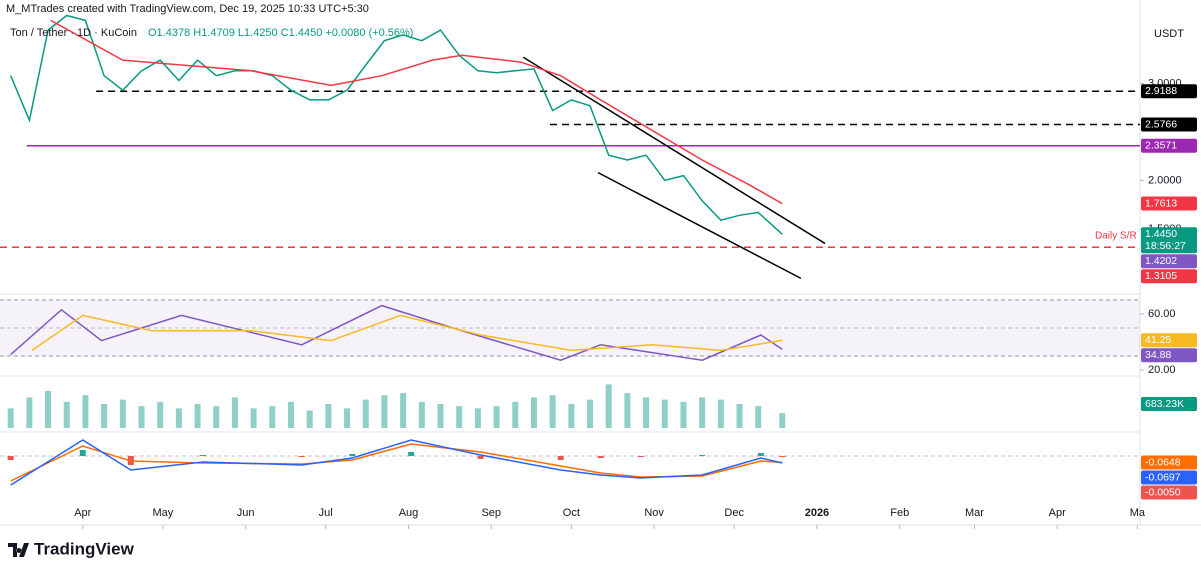 Image resolution: width=1201 pixels, height=572 pixels. What do you see at coordinates (1138, 513) in the screenshot?
I see `x-tick-label: Ma` at bounding box center [1138, 513].